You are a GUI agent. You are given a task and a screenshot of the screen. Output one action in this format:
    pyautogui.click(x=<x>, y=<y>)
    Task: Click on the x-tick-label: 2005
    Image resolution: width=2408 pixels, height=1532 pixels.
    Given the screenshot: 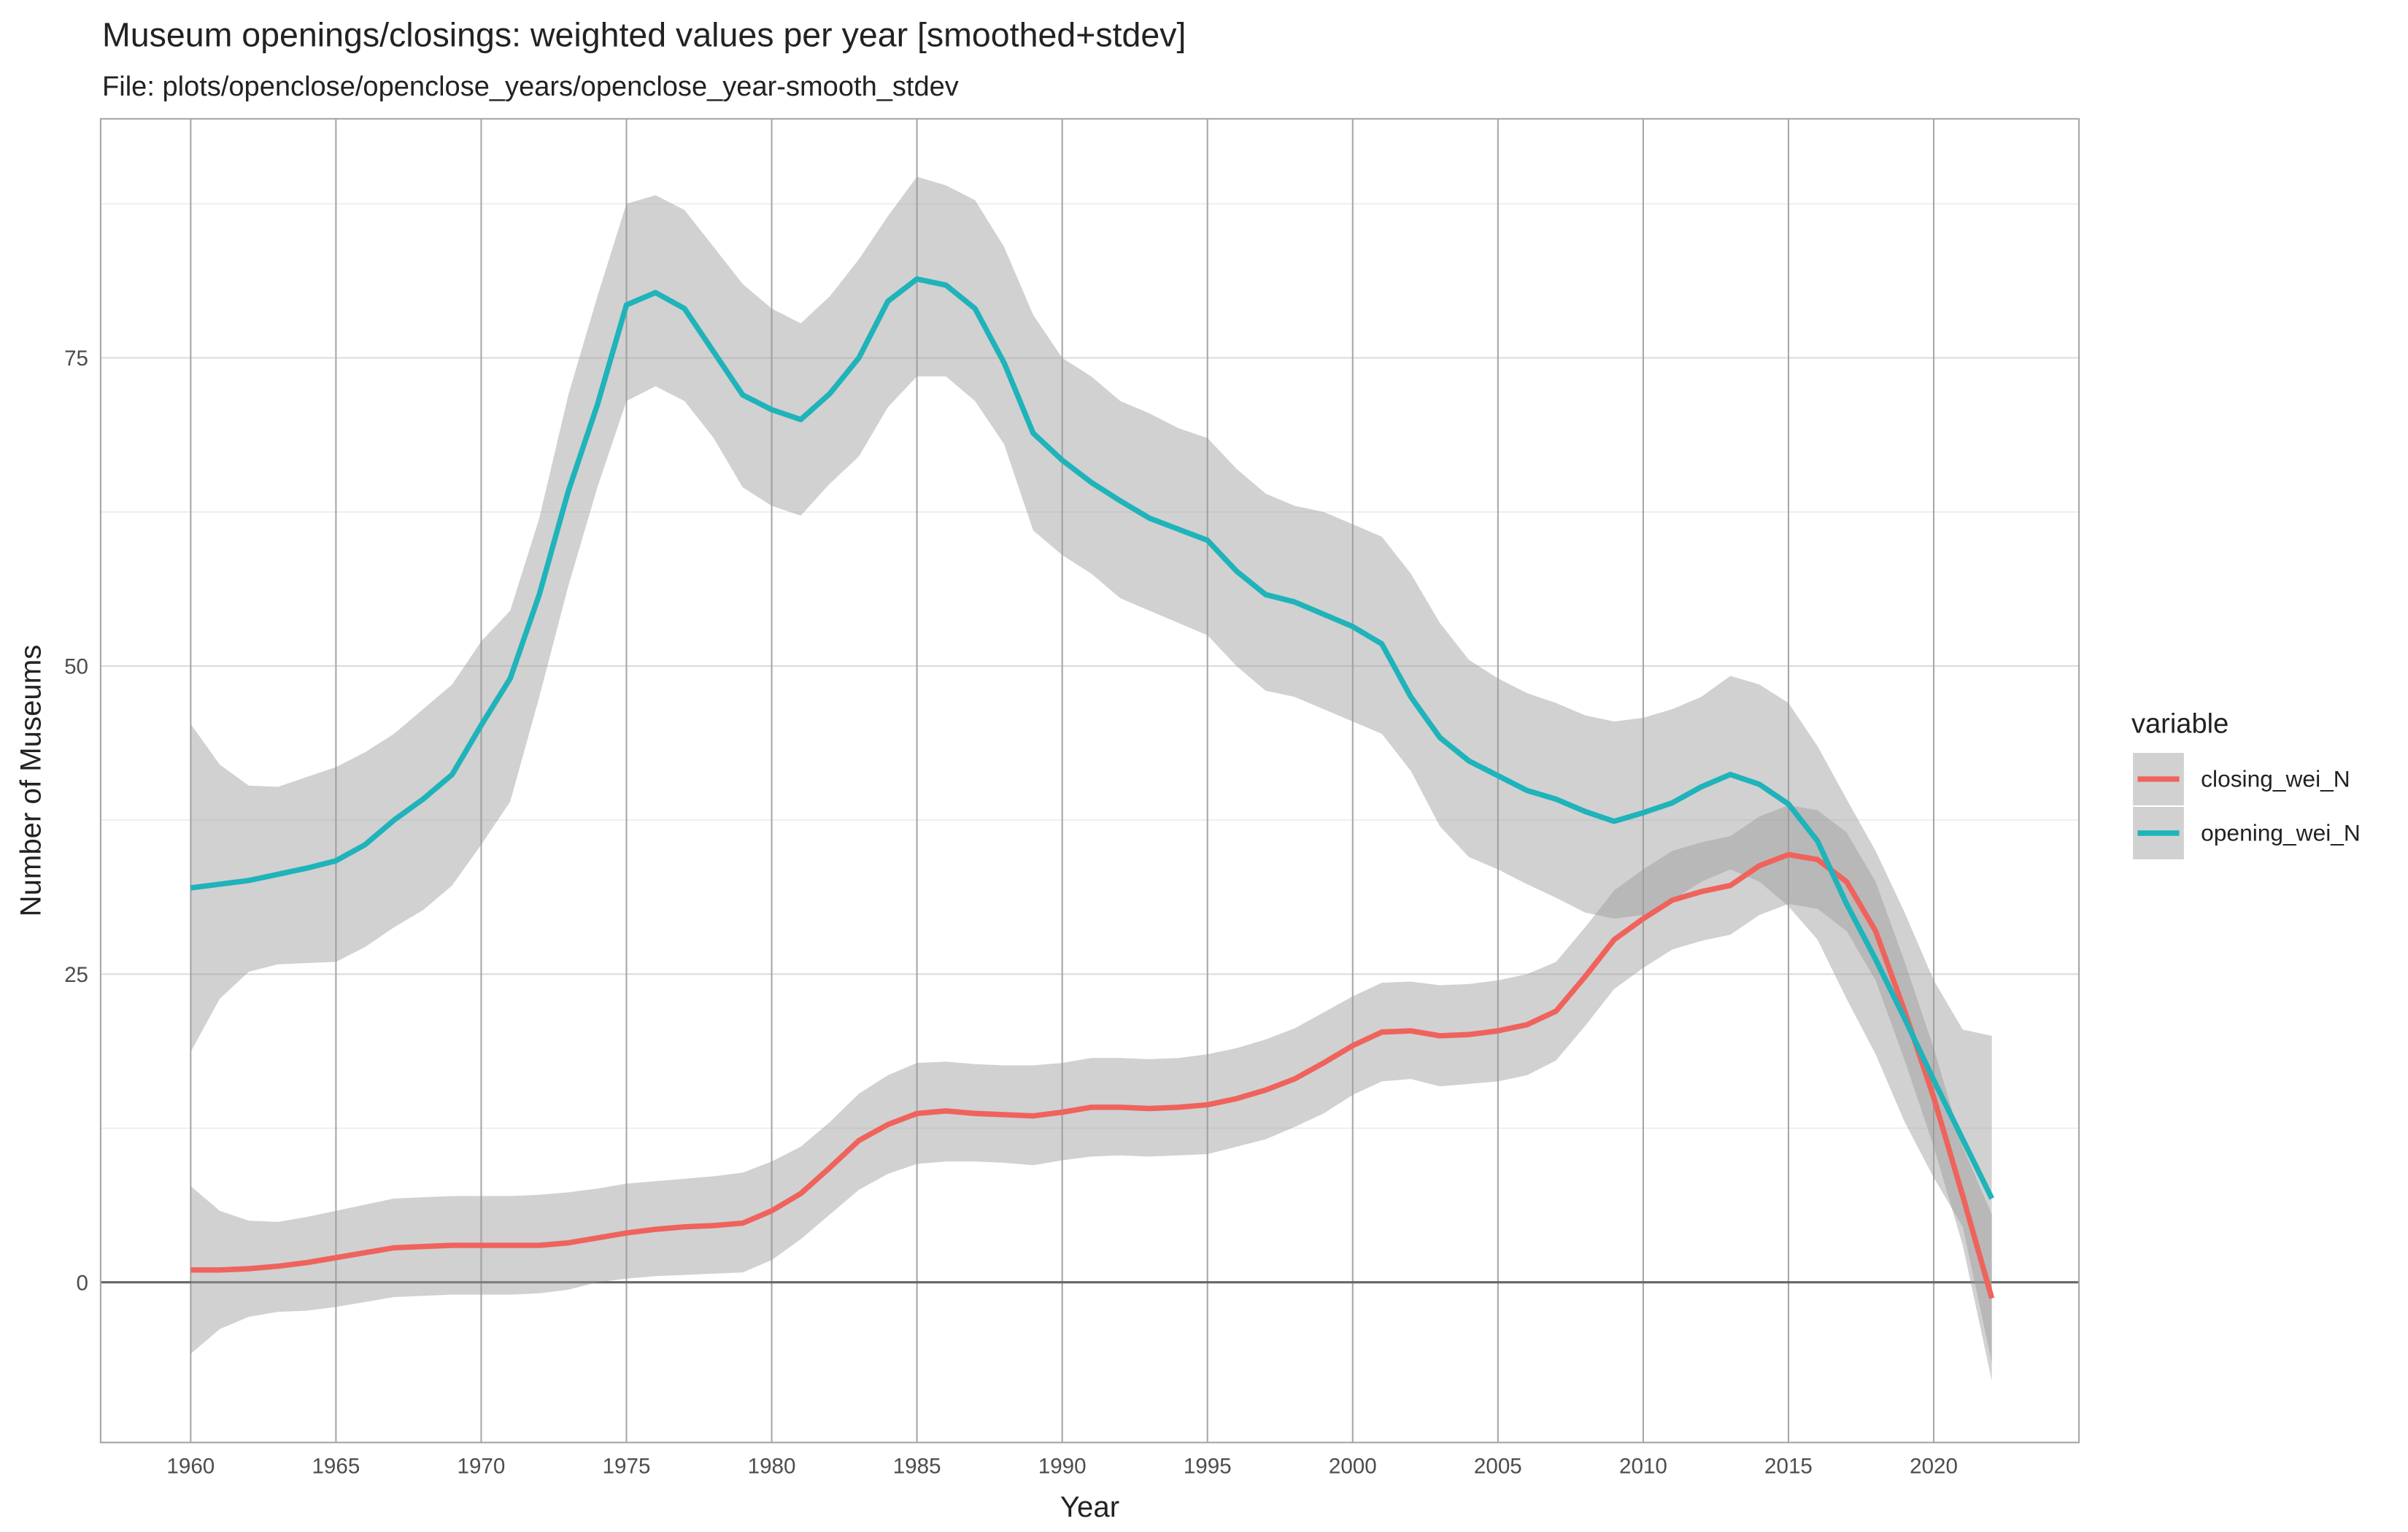 What is the action you would take?
    pyautogui.click(x=1498, y=1467)
    